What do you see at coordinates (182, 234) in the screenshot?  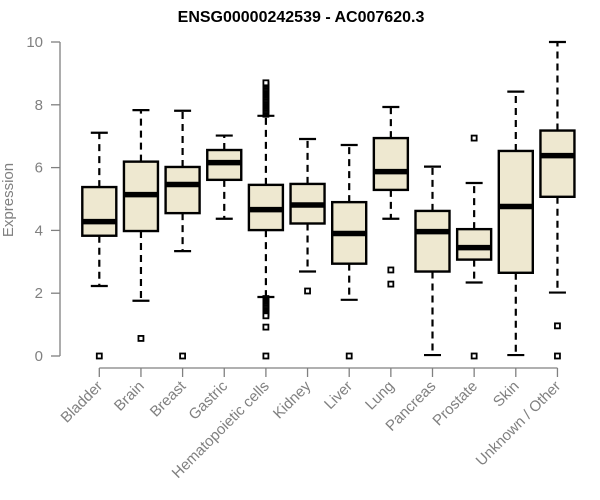 I see `box-breast` at bounding box center [182, 234].